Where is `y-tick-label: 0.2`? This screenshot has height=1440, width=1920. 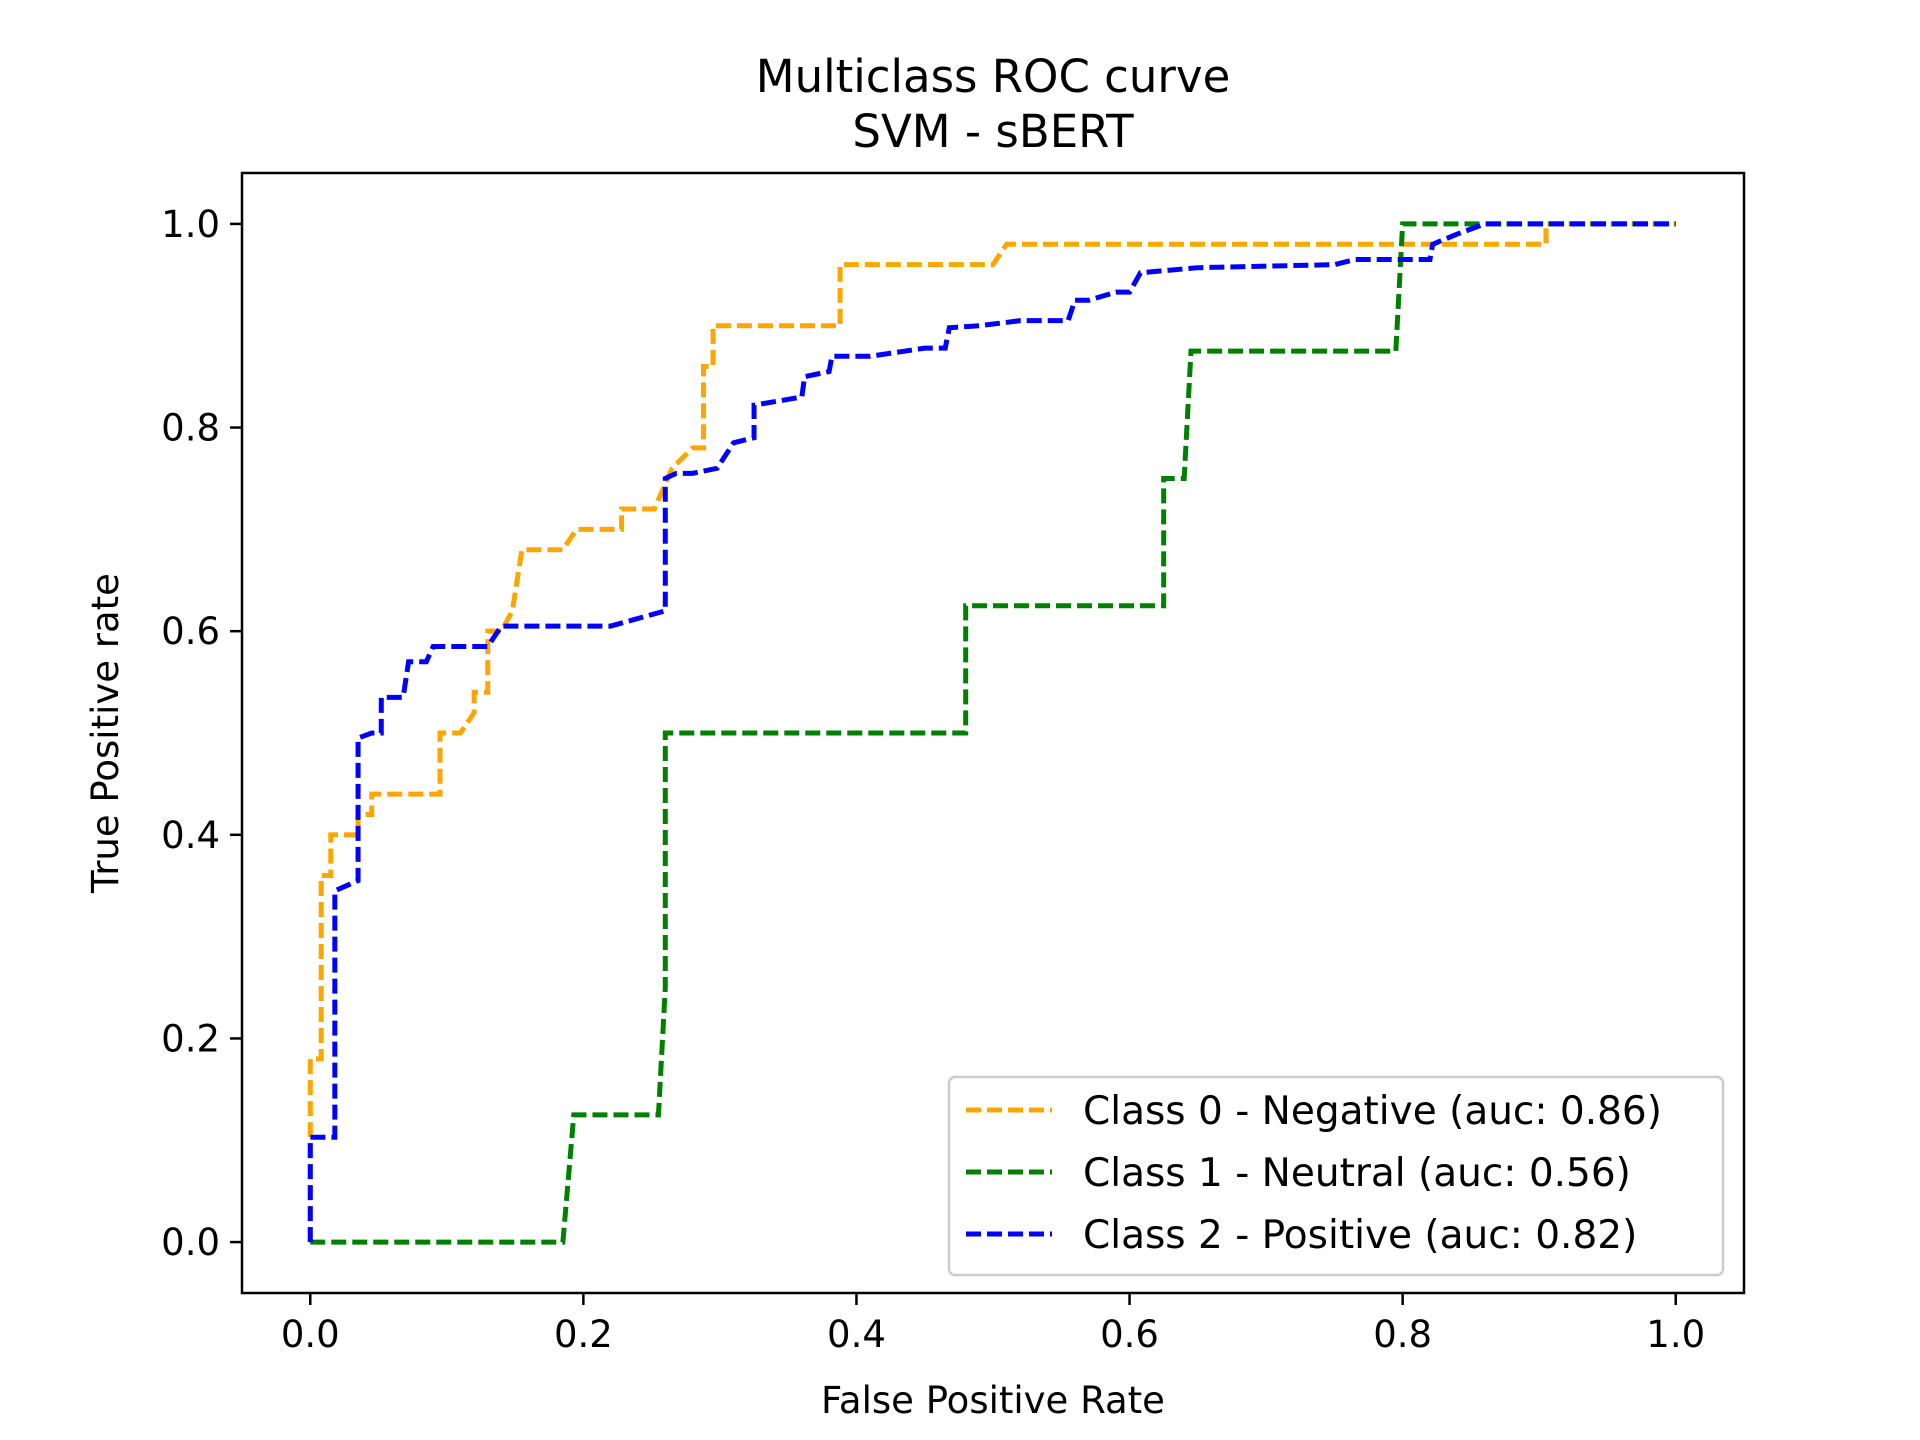
y-tick-label: 0.2 is located at coordinates (190, 1038).